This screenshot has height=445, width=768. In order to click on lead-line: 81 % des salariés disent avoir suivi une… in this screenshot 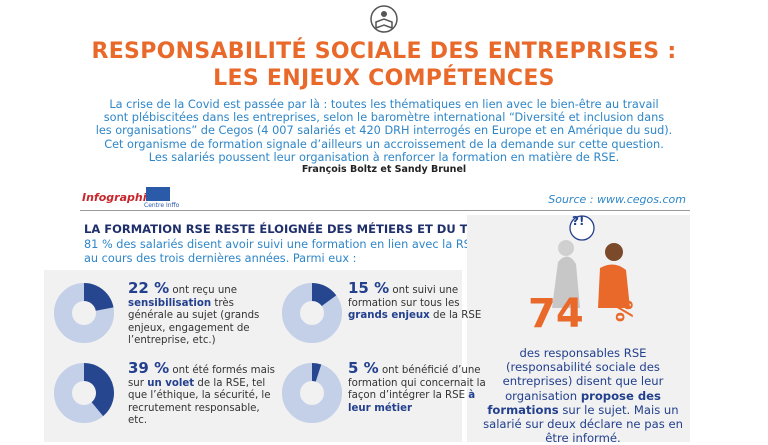, I will do `click(281, 244)`.